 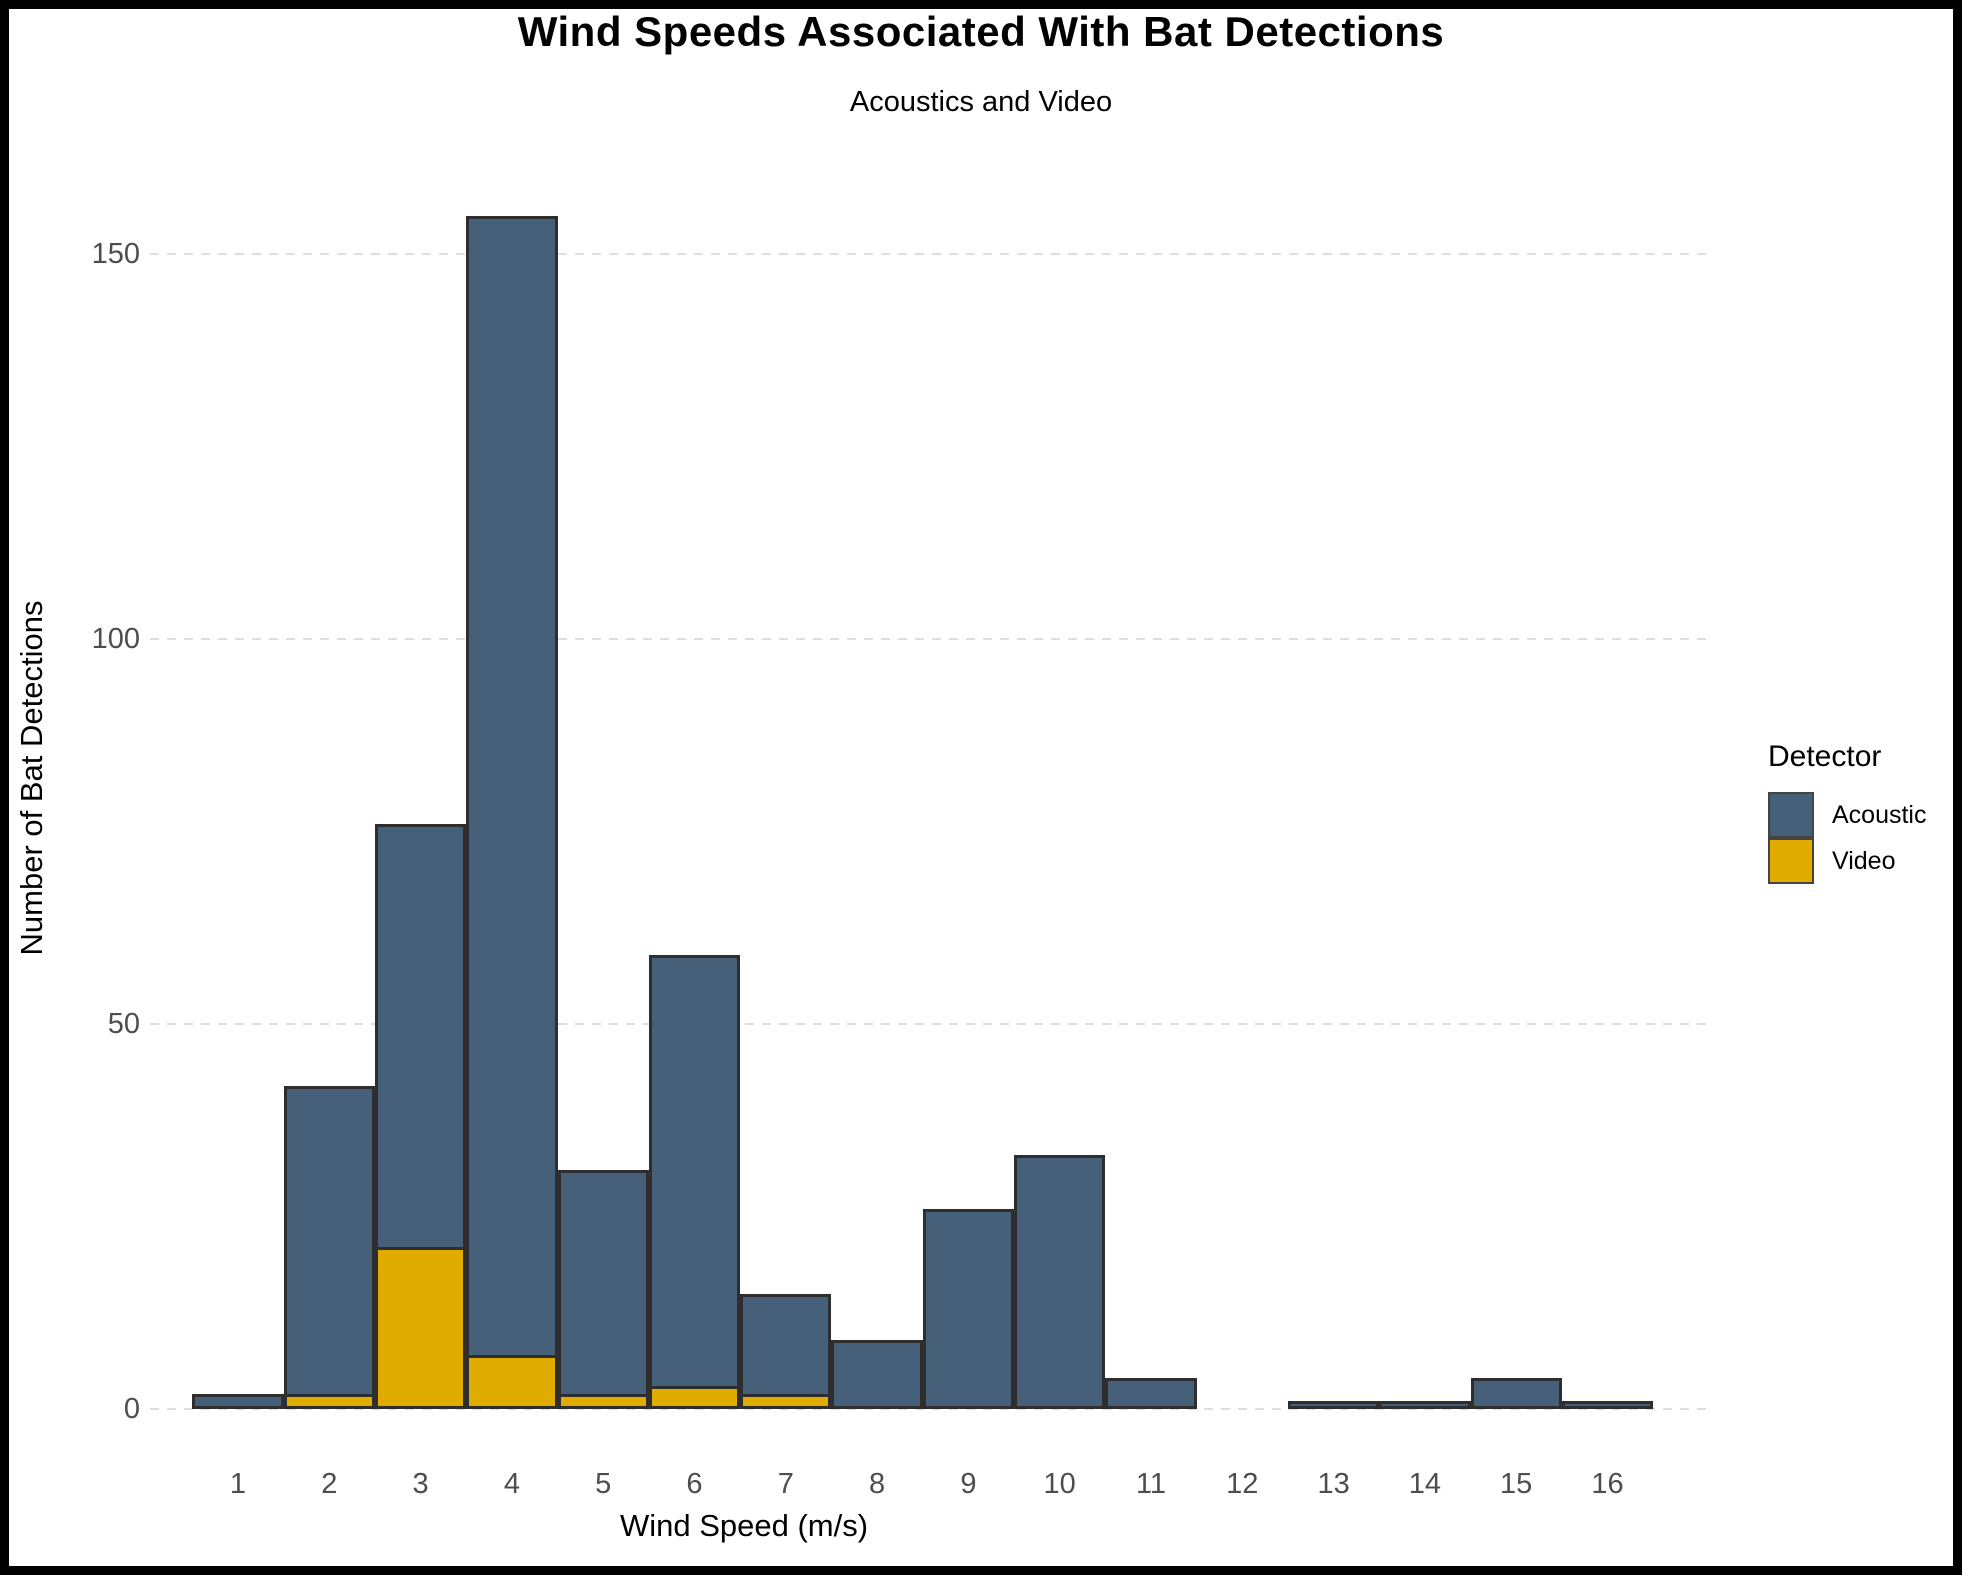 I want to click on x-tick-label-7: 7, so click(x=785, y=1484).